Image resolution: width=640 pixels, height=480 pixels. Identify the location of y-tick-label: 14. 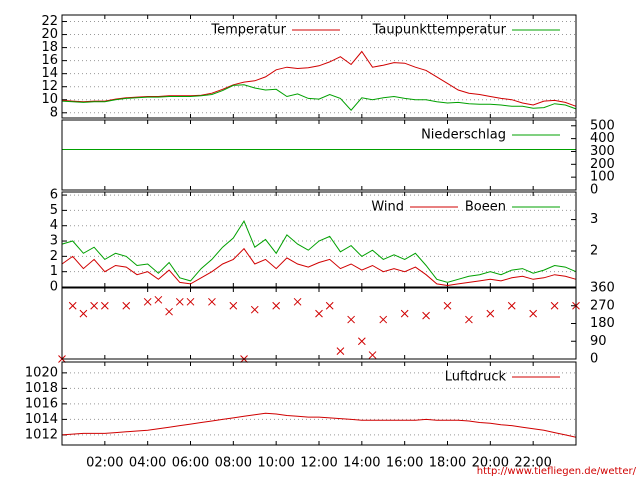
(49, 73).